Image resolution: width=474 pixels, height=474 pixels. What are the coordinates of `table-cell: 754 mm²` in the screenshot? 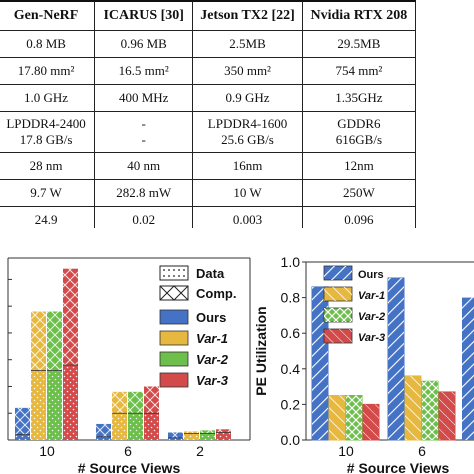 It's located at (359, 71).